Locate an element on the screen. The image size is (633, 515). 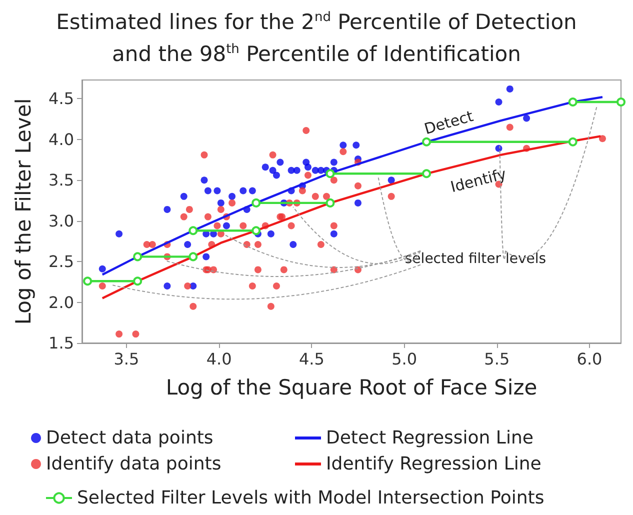
legend-label: Identify Regression Line is located at coordinates (434, 464).